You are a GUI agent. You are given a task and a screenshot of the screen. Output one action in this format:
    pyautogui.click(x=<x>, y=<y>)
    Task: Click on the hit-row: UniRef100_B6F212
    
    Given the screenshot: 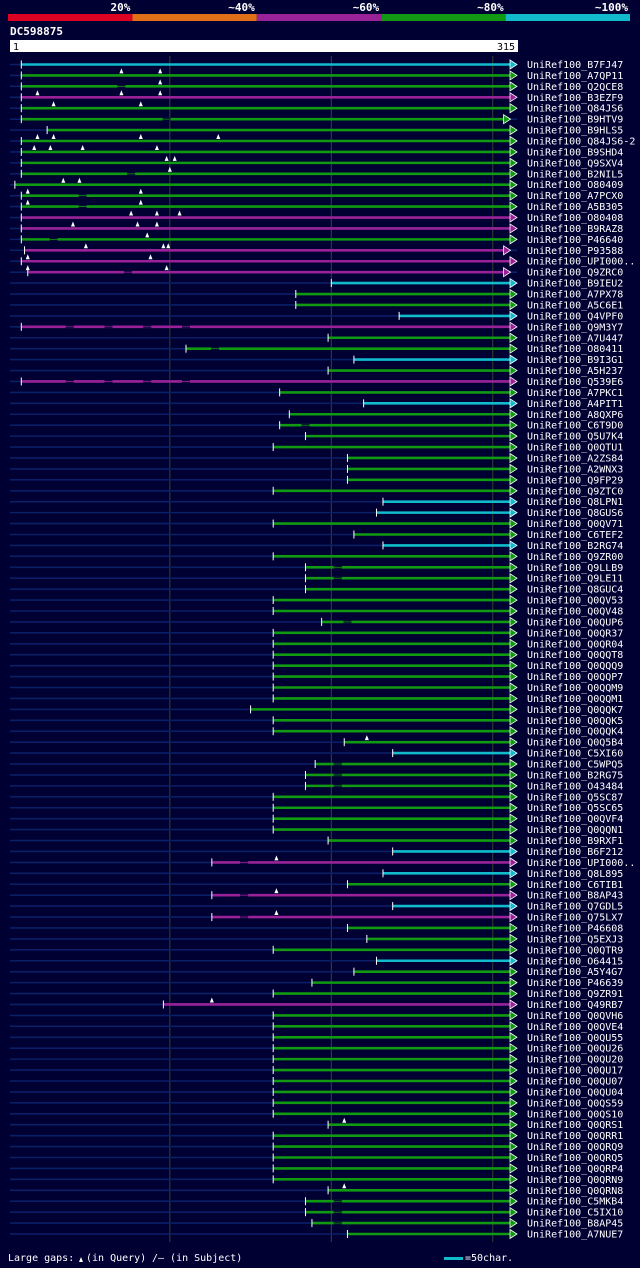 What is the action you would take?
    pyautogui.click(x=316, y=852)
    